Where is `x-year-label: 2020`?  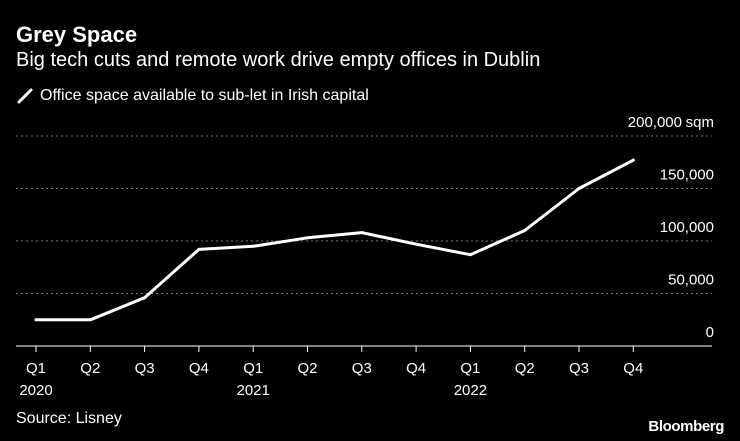 x-year-label: 2020 is located at coordinates (35, 390).